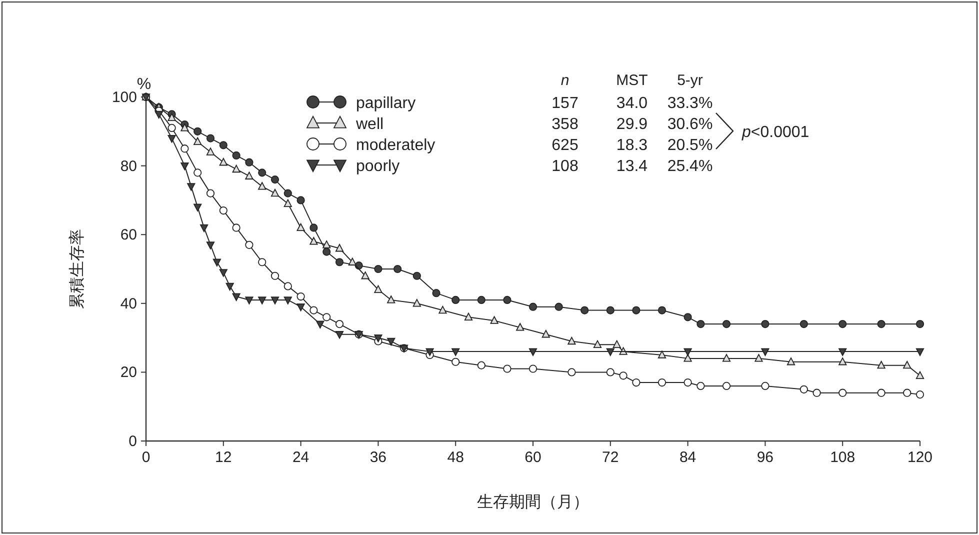 This screenshot has height=535, width=979. Describe the element at coordinates (565, 145) in the screenshot. I see `annotation: 625` at that location.